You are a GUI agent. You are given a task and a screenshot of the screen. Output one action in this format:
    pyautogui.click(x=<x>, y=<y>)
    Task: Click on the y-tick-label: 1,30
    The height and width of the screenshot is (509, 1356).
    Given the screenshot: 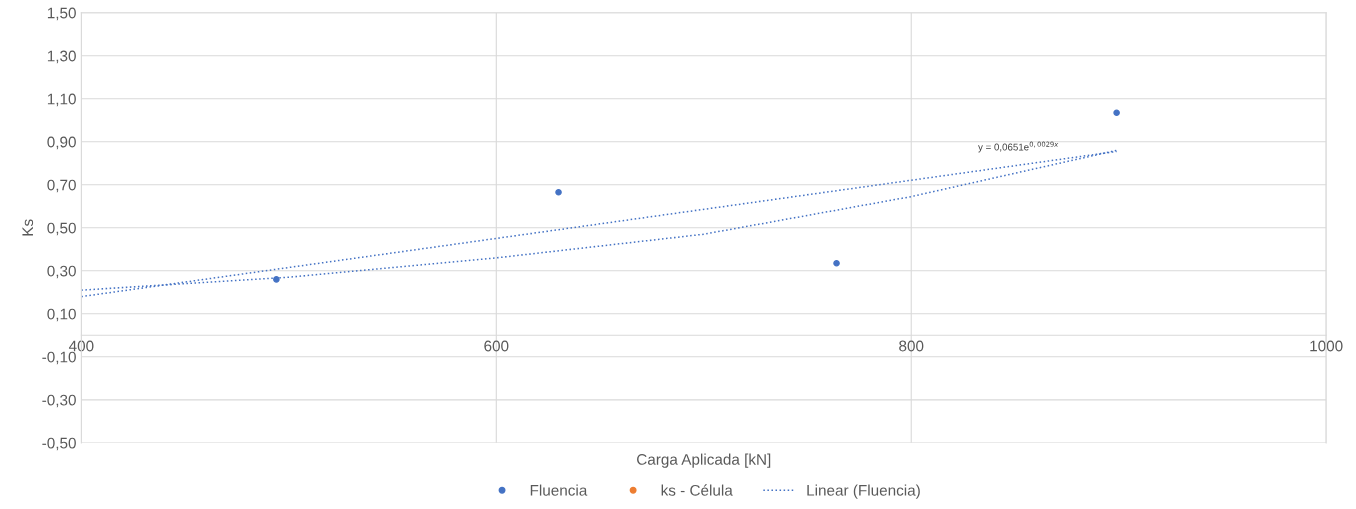 What is the action you would take?
    pyautogui.click(x=61, y=57)
    